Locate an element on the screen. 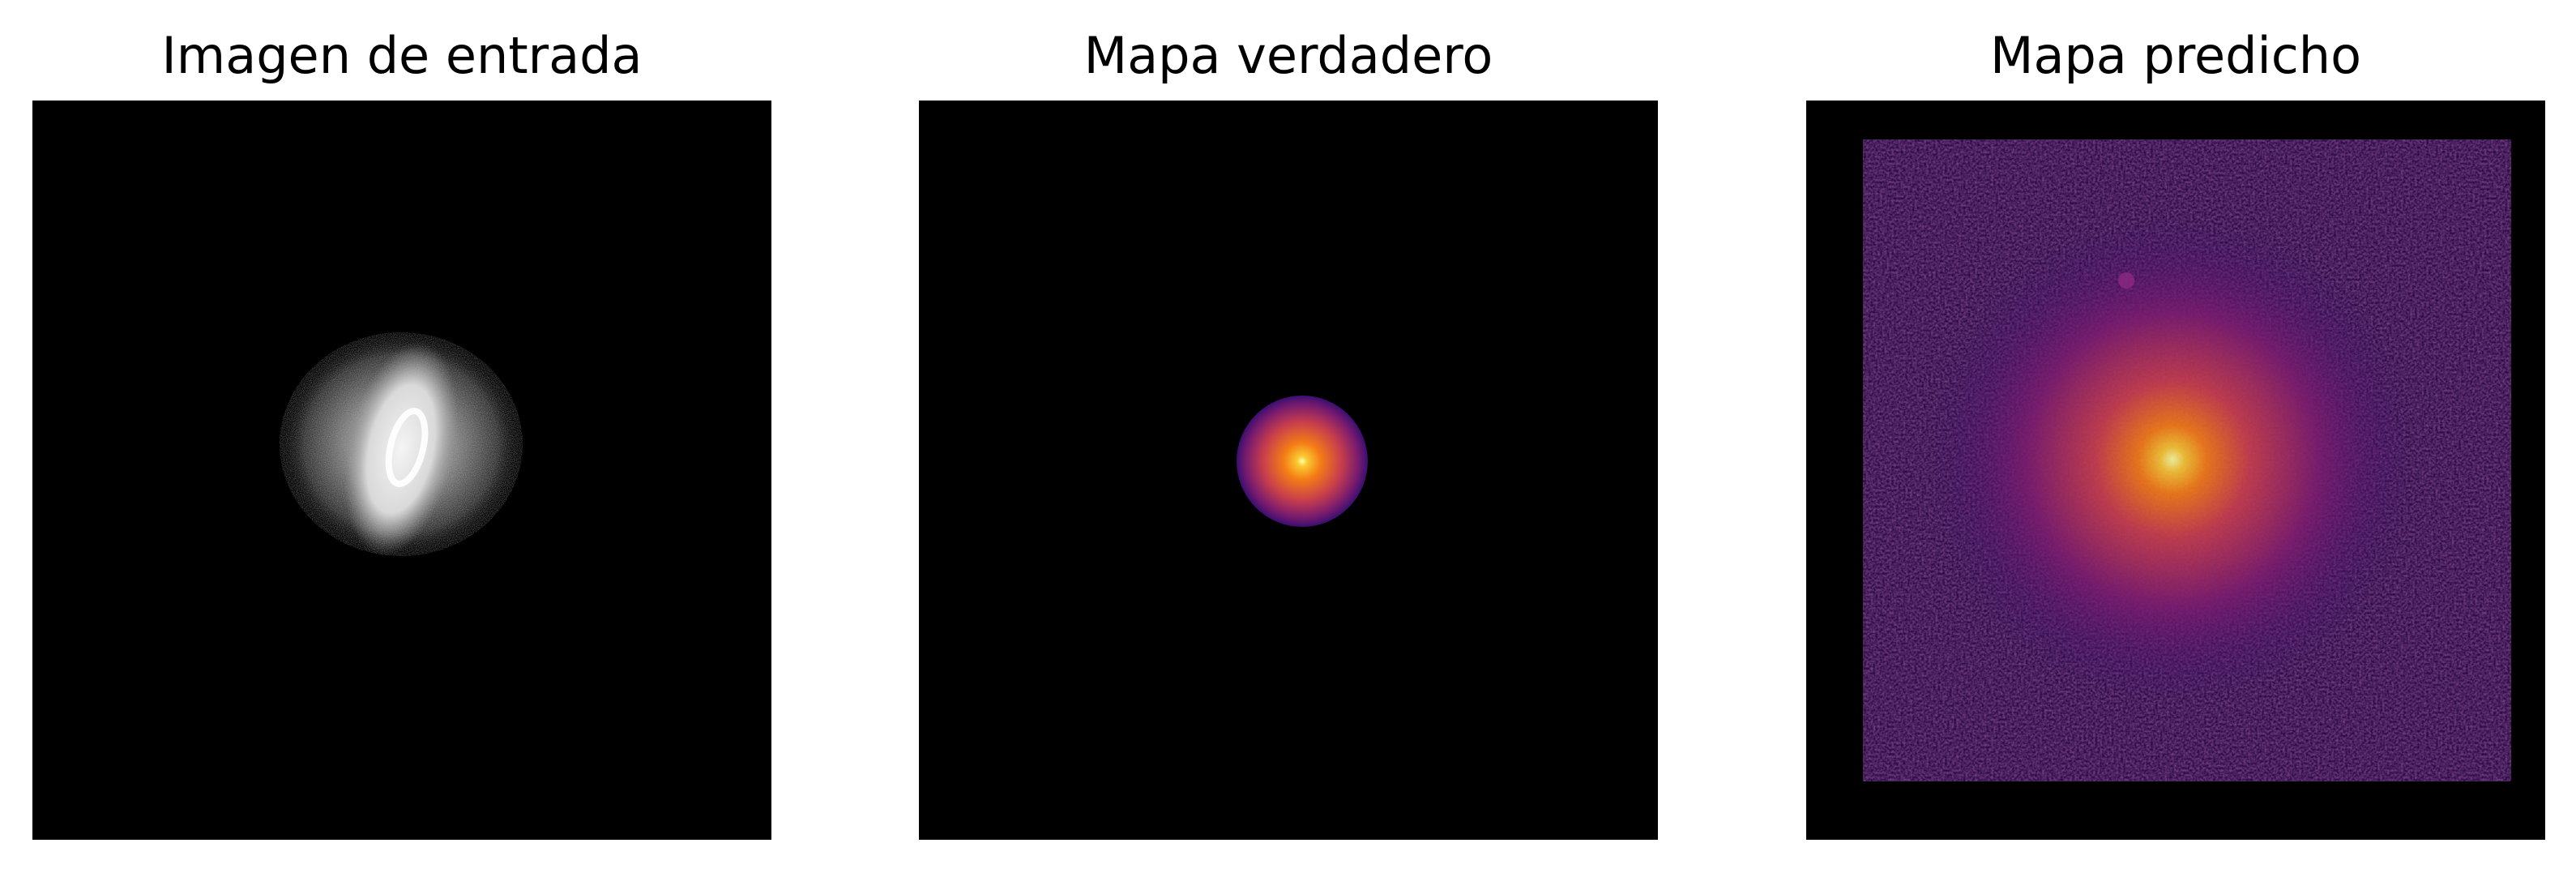 The image size is (2576, 873). panel-title: Imagen de entrada is located at coordinates (402, 55).